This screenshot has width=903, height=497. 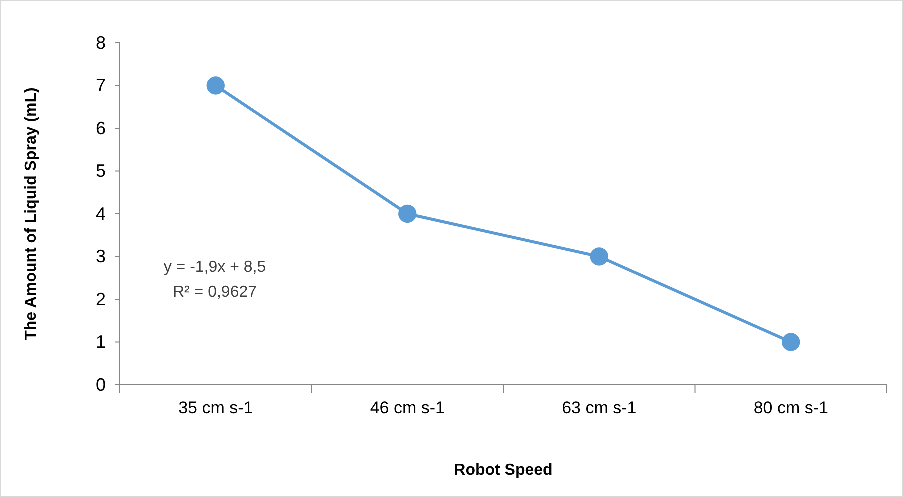 What do you see at coordinates (215, 292) in the screenshot?
I see `annotation: R² = 0,9627` at bounding box center [215, 292].